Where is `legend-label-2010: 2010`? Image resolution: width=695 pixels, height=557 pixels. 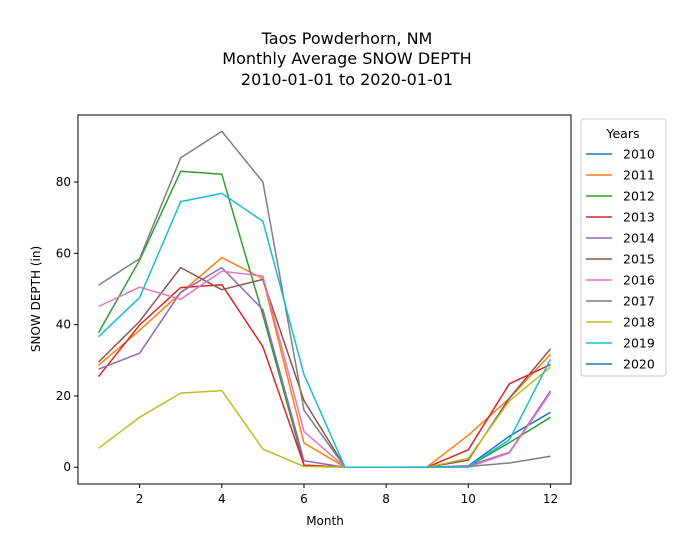 legend-label-2010: 2010 is located at coordinates (639, 154).